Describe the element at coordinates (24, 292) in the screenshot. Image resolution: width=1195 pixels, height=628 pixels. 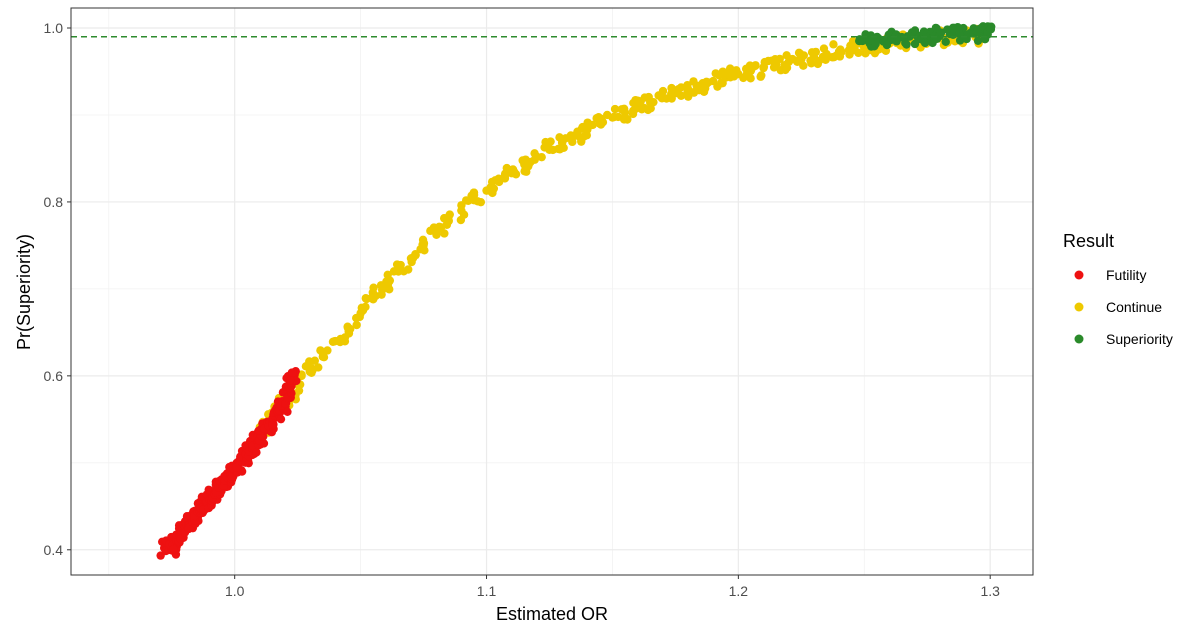
I see `y-axis-title: Pr(Superiority)` at that location.